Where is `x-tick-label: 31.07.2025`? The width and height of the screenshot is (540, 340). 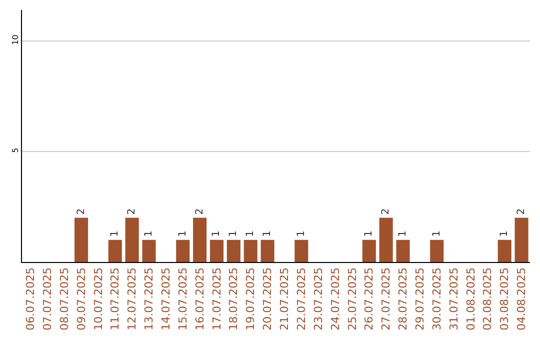
x-tick-label: 31.07.2025 is located at coordinates (453, 298).